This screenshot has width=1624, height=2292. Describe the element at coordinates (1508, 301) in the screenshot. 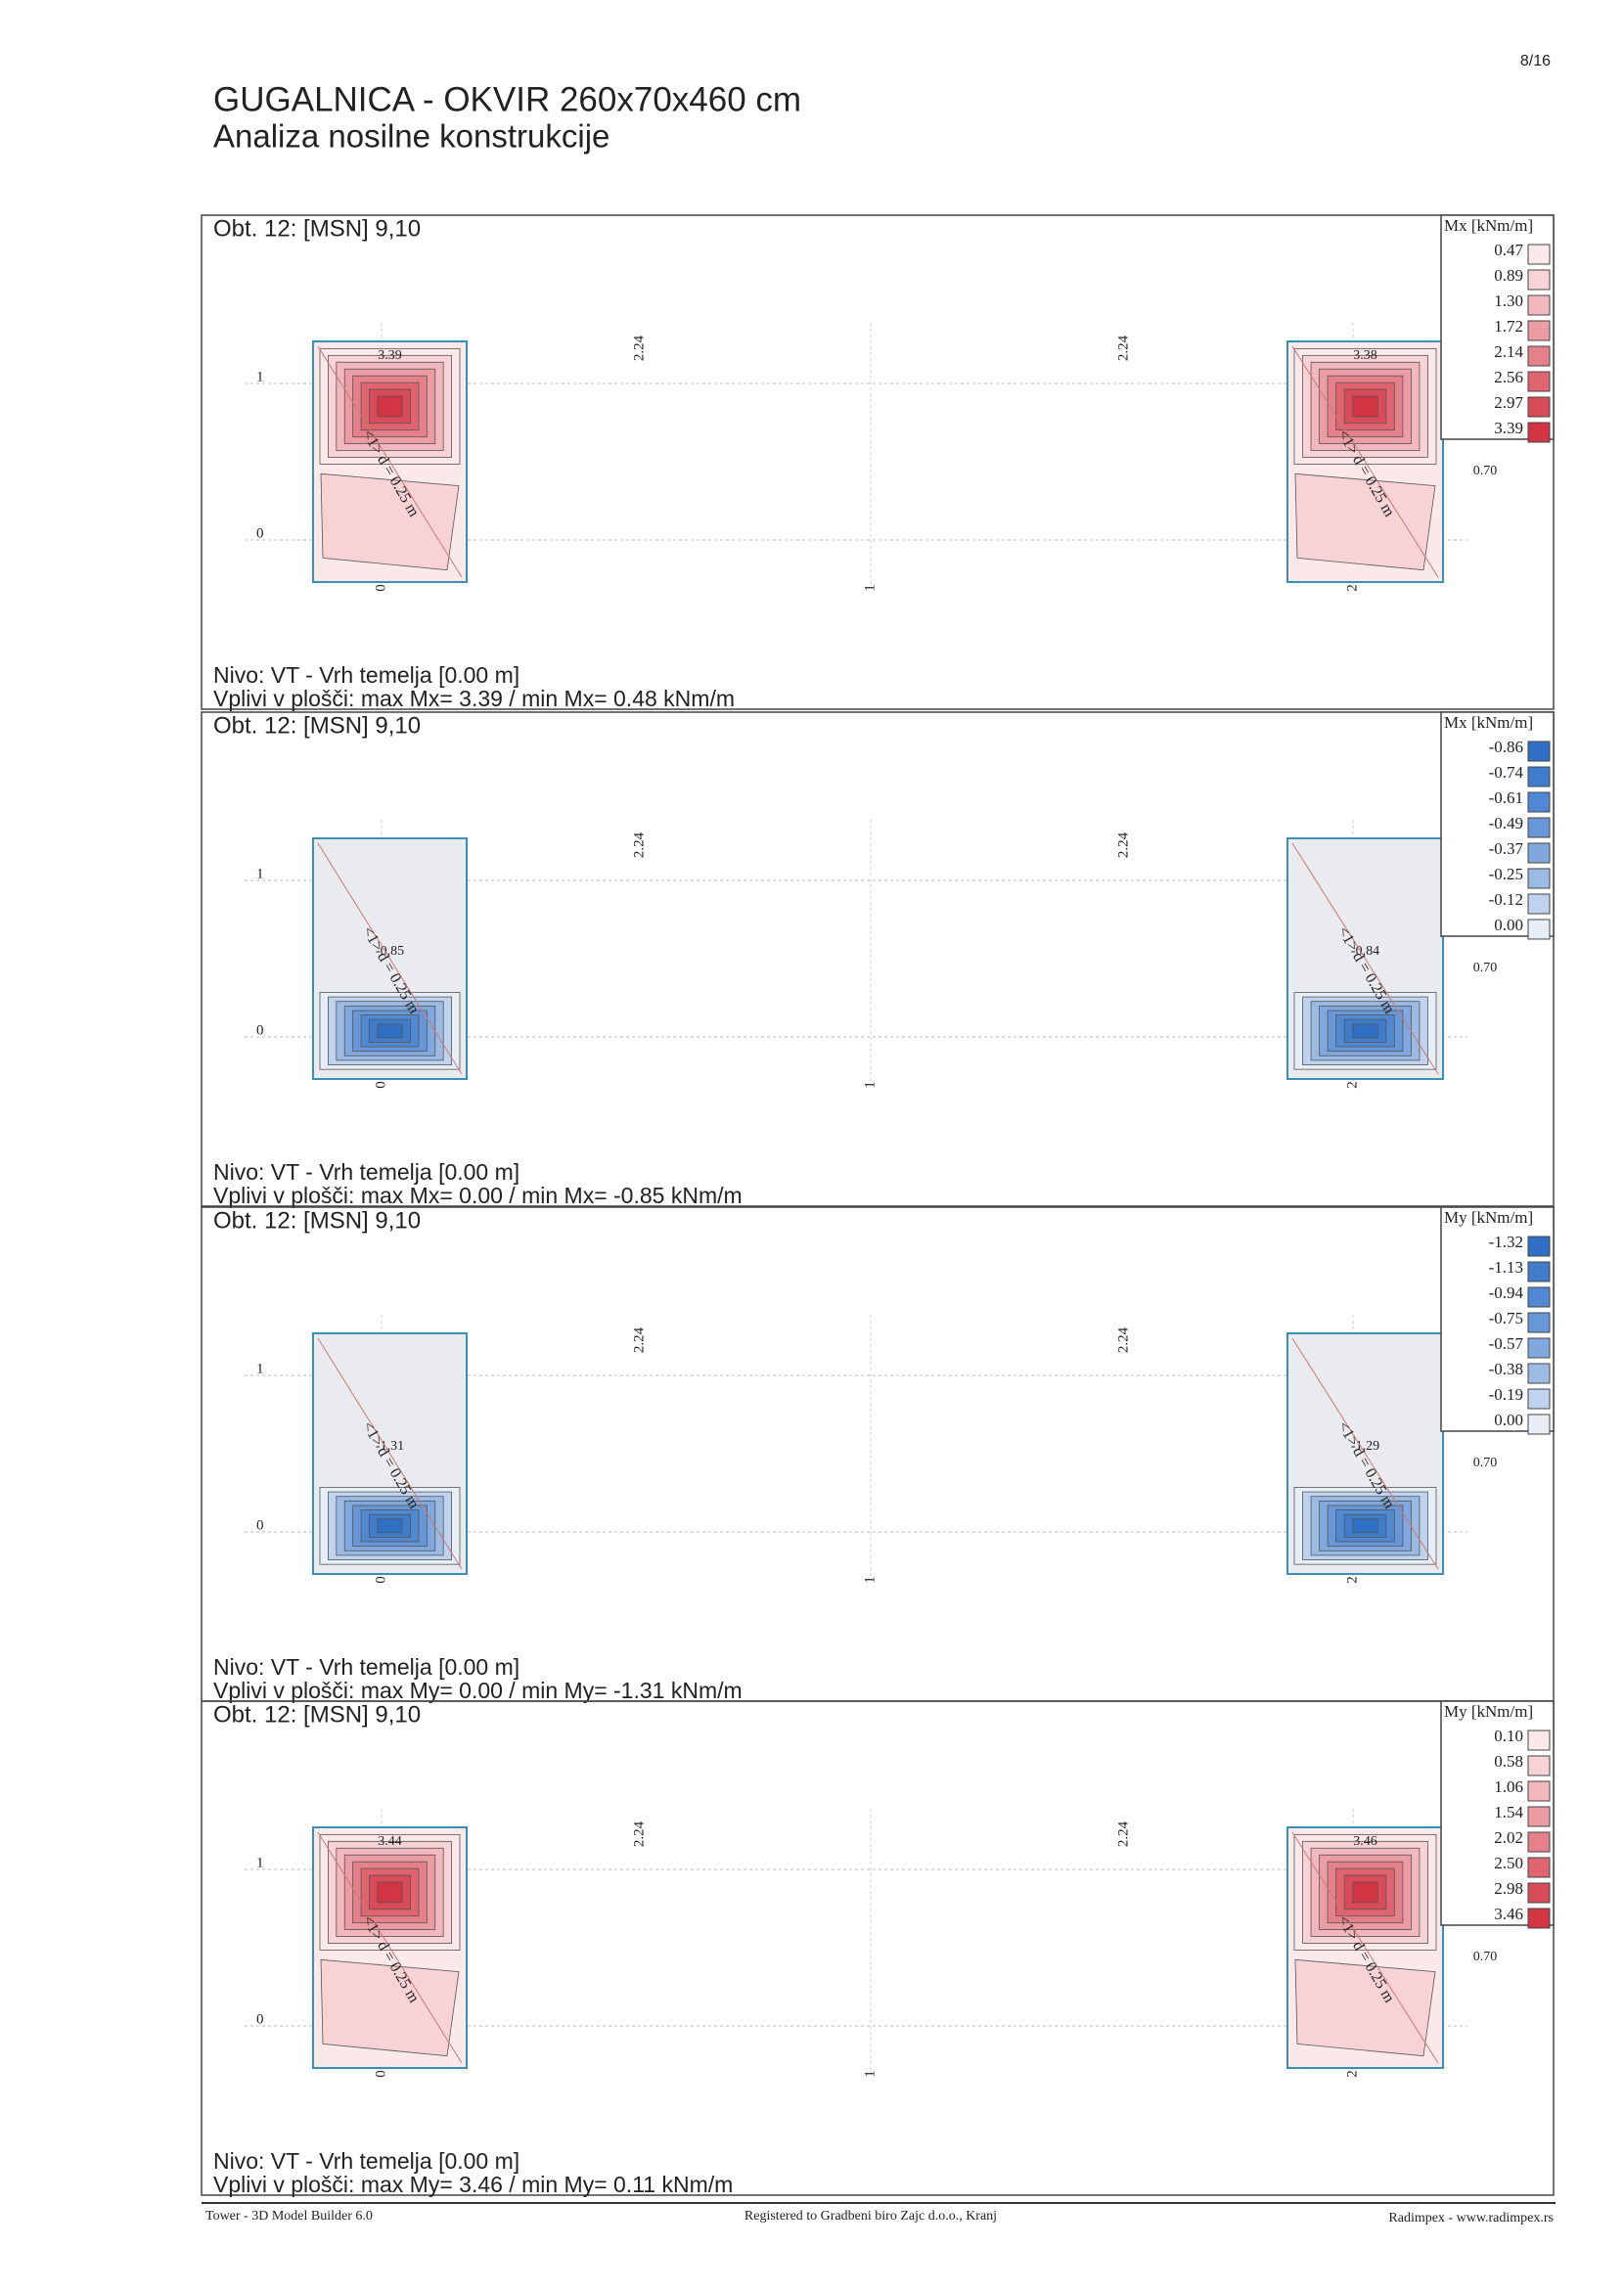

I see `legend-value: 1.30` at that location.